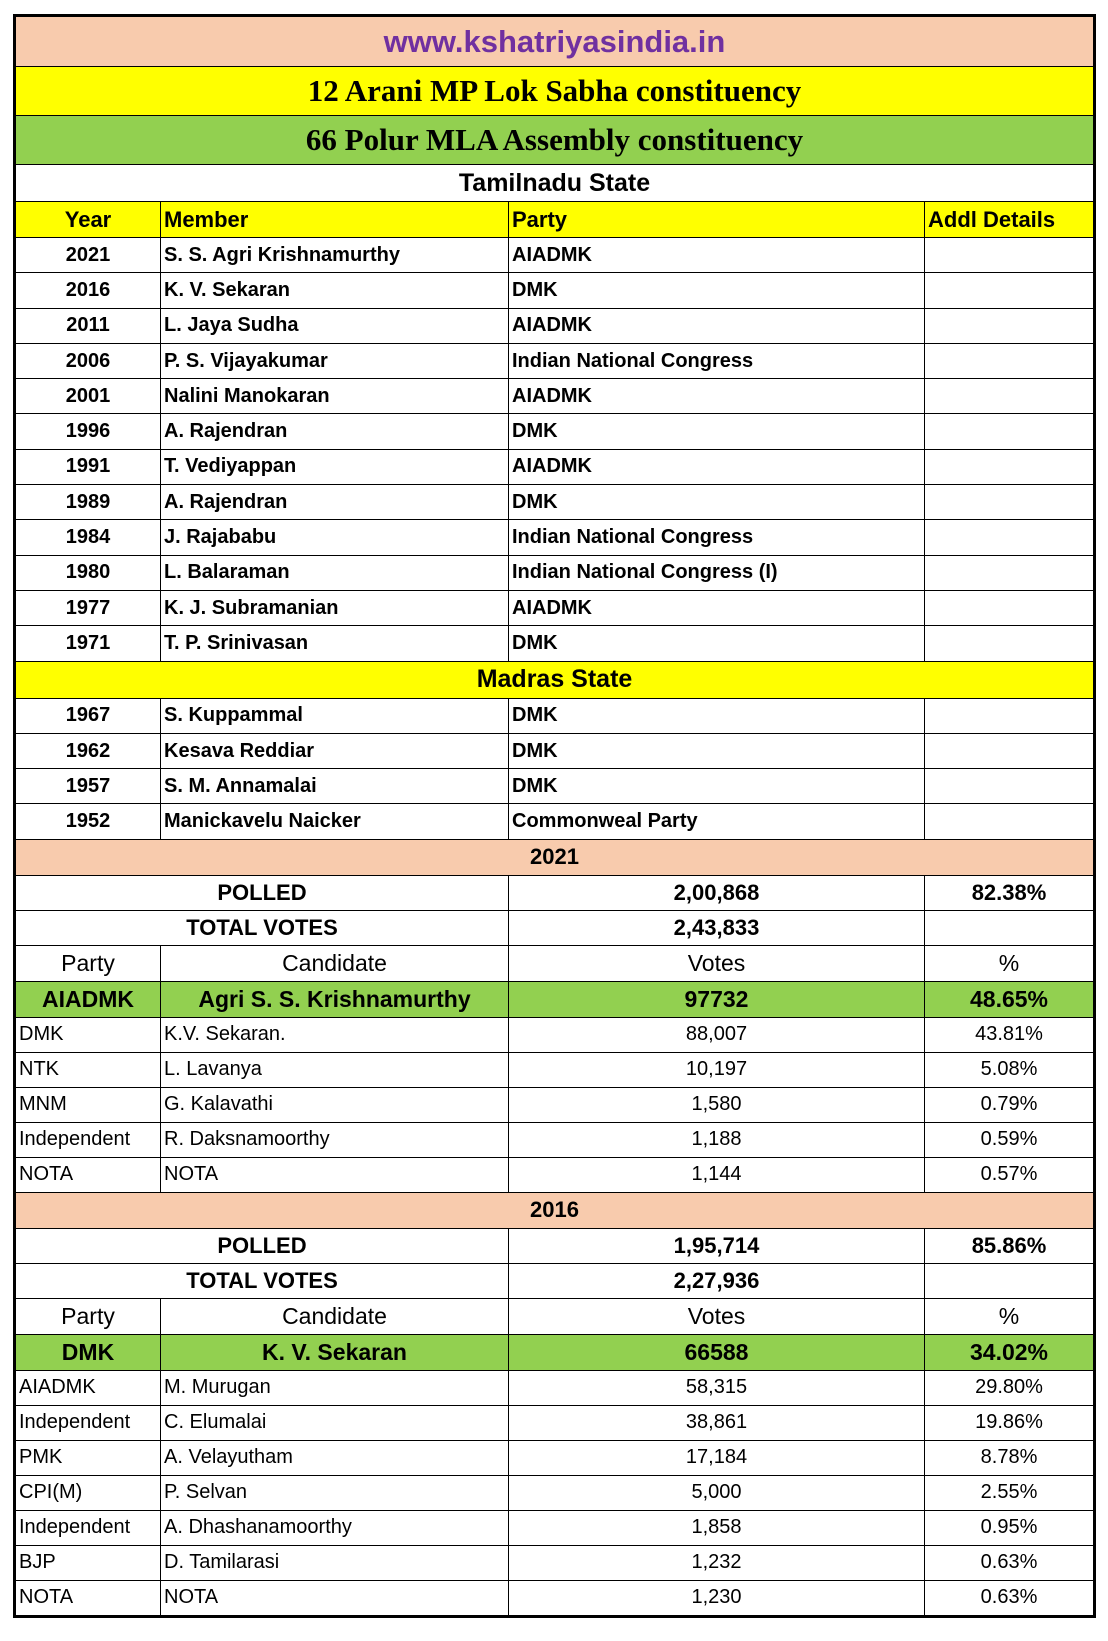 This screenshot has width=1108, height=1641. I want to click on candidate-party: DMK, so click(87, 1034).